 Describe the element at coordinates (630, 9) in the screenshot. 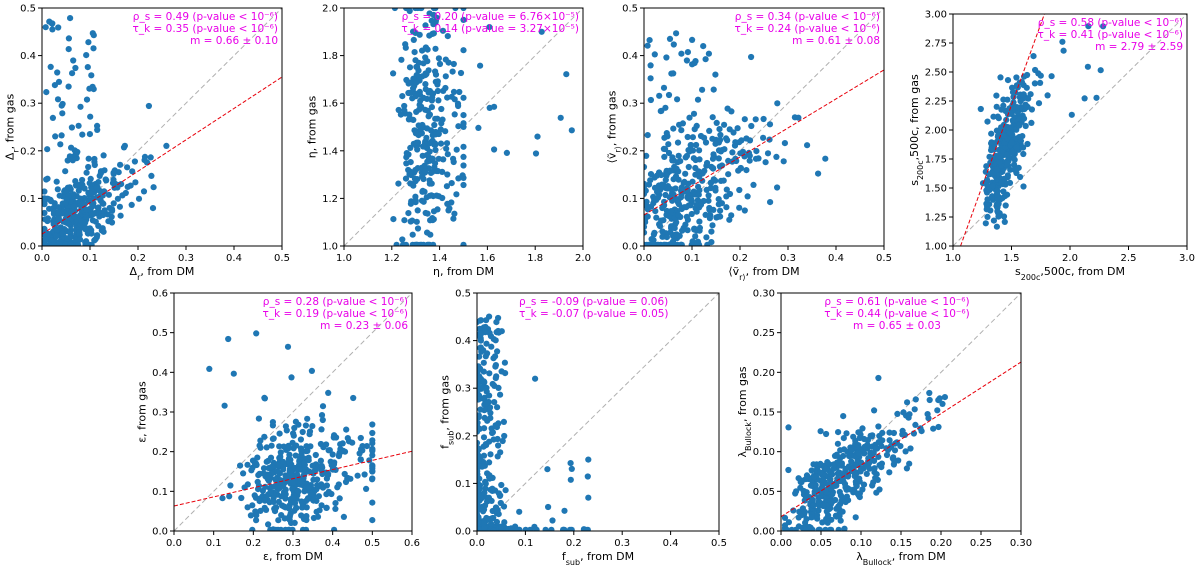

I see `y-tick-label: 0.5` at that location.